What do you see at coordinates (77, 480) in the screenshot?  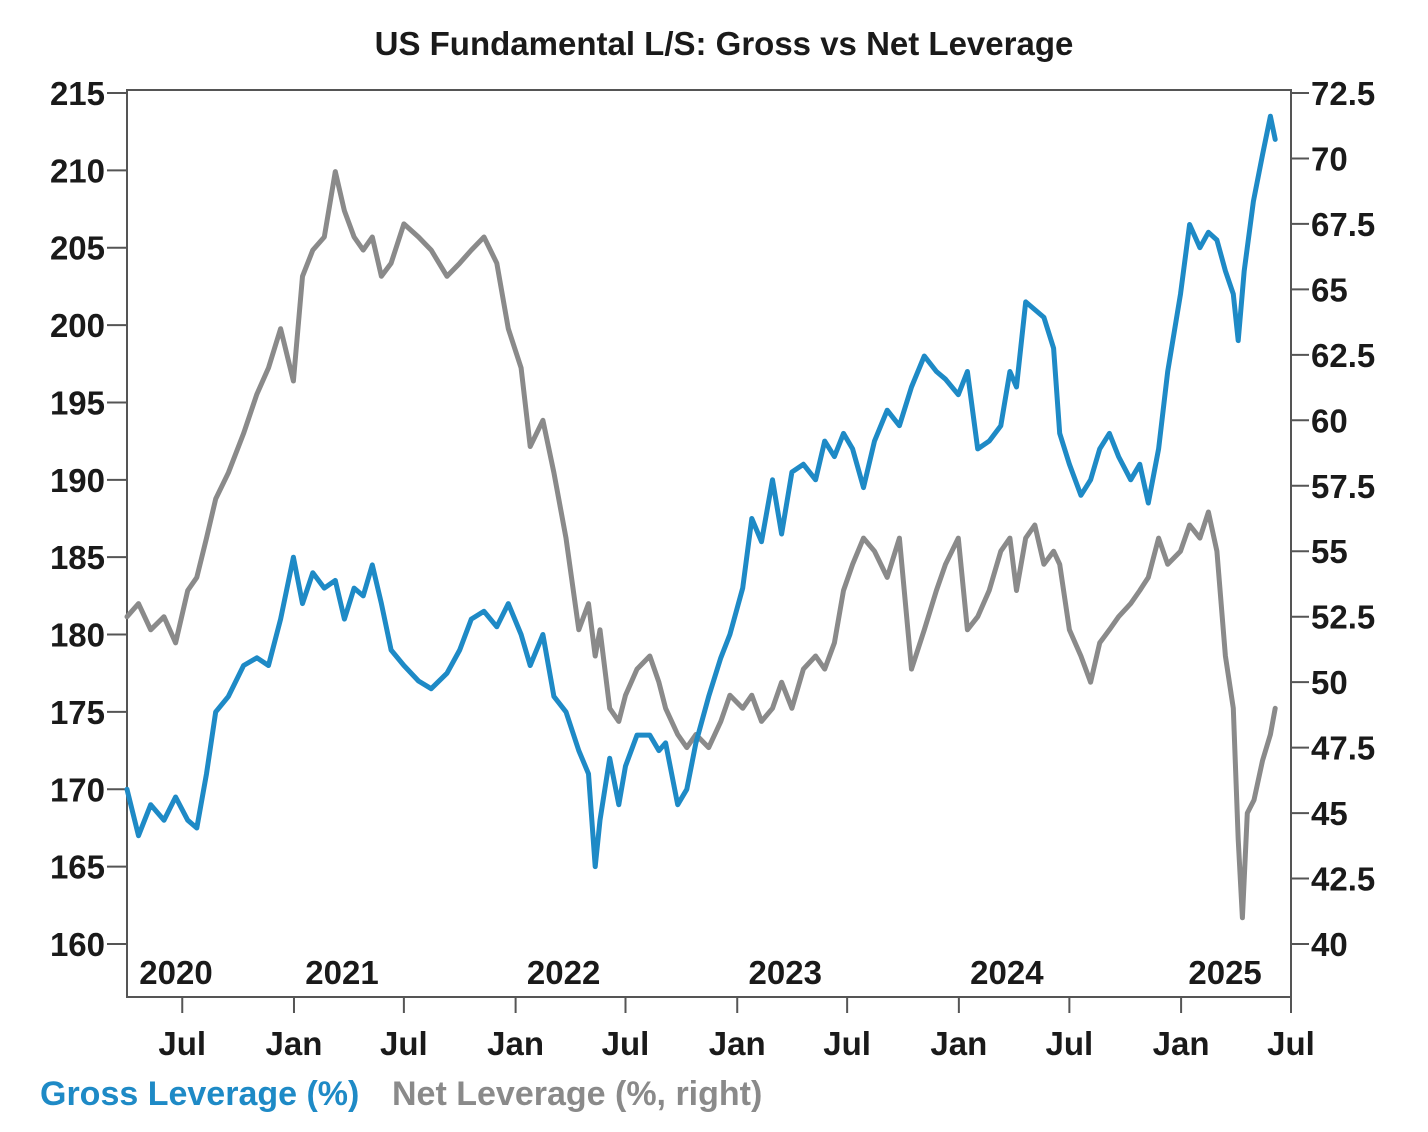 I see `left-axis-tick-label: 190` at bounding box center [77, 480].